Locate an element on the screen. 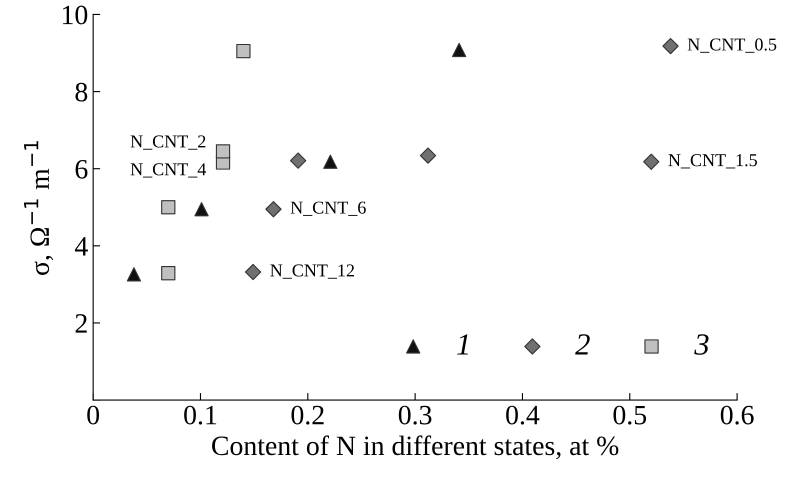 This screenshot has width=810, height=482. y-tick-label: 10 is located at coordinates (75, 15).